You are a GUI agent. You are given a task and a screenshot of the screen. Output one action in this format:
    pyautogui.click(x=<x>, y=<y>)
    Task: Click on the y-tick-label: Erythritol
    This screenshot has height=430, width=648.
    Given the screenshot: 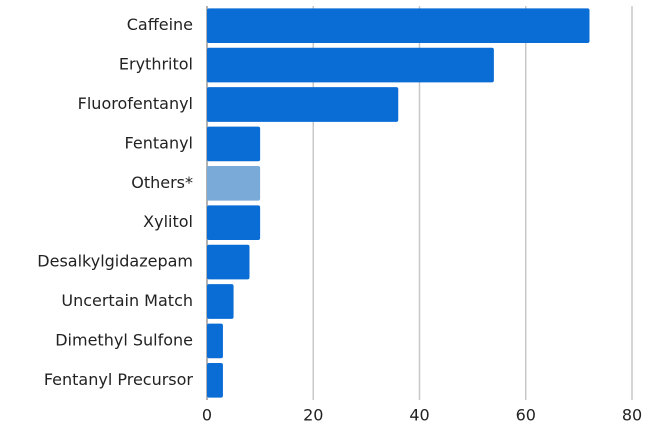 What is the action you would take?
    pyautogui.click(x=156, y=64)
    